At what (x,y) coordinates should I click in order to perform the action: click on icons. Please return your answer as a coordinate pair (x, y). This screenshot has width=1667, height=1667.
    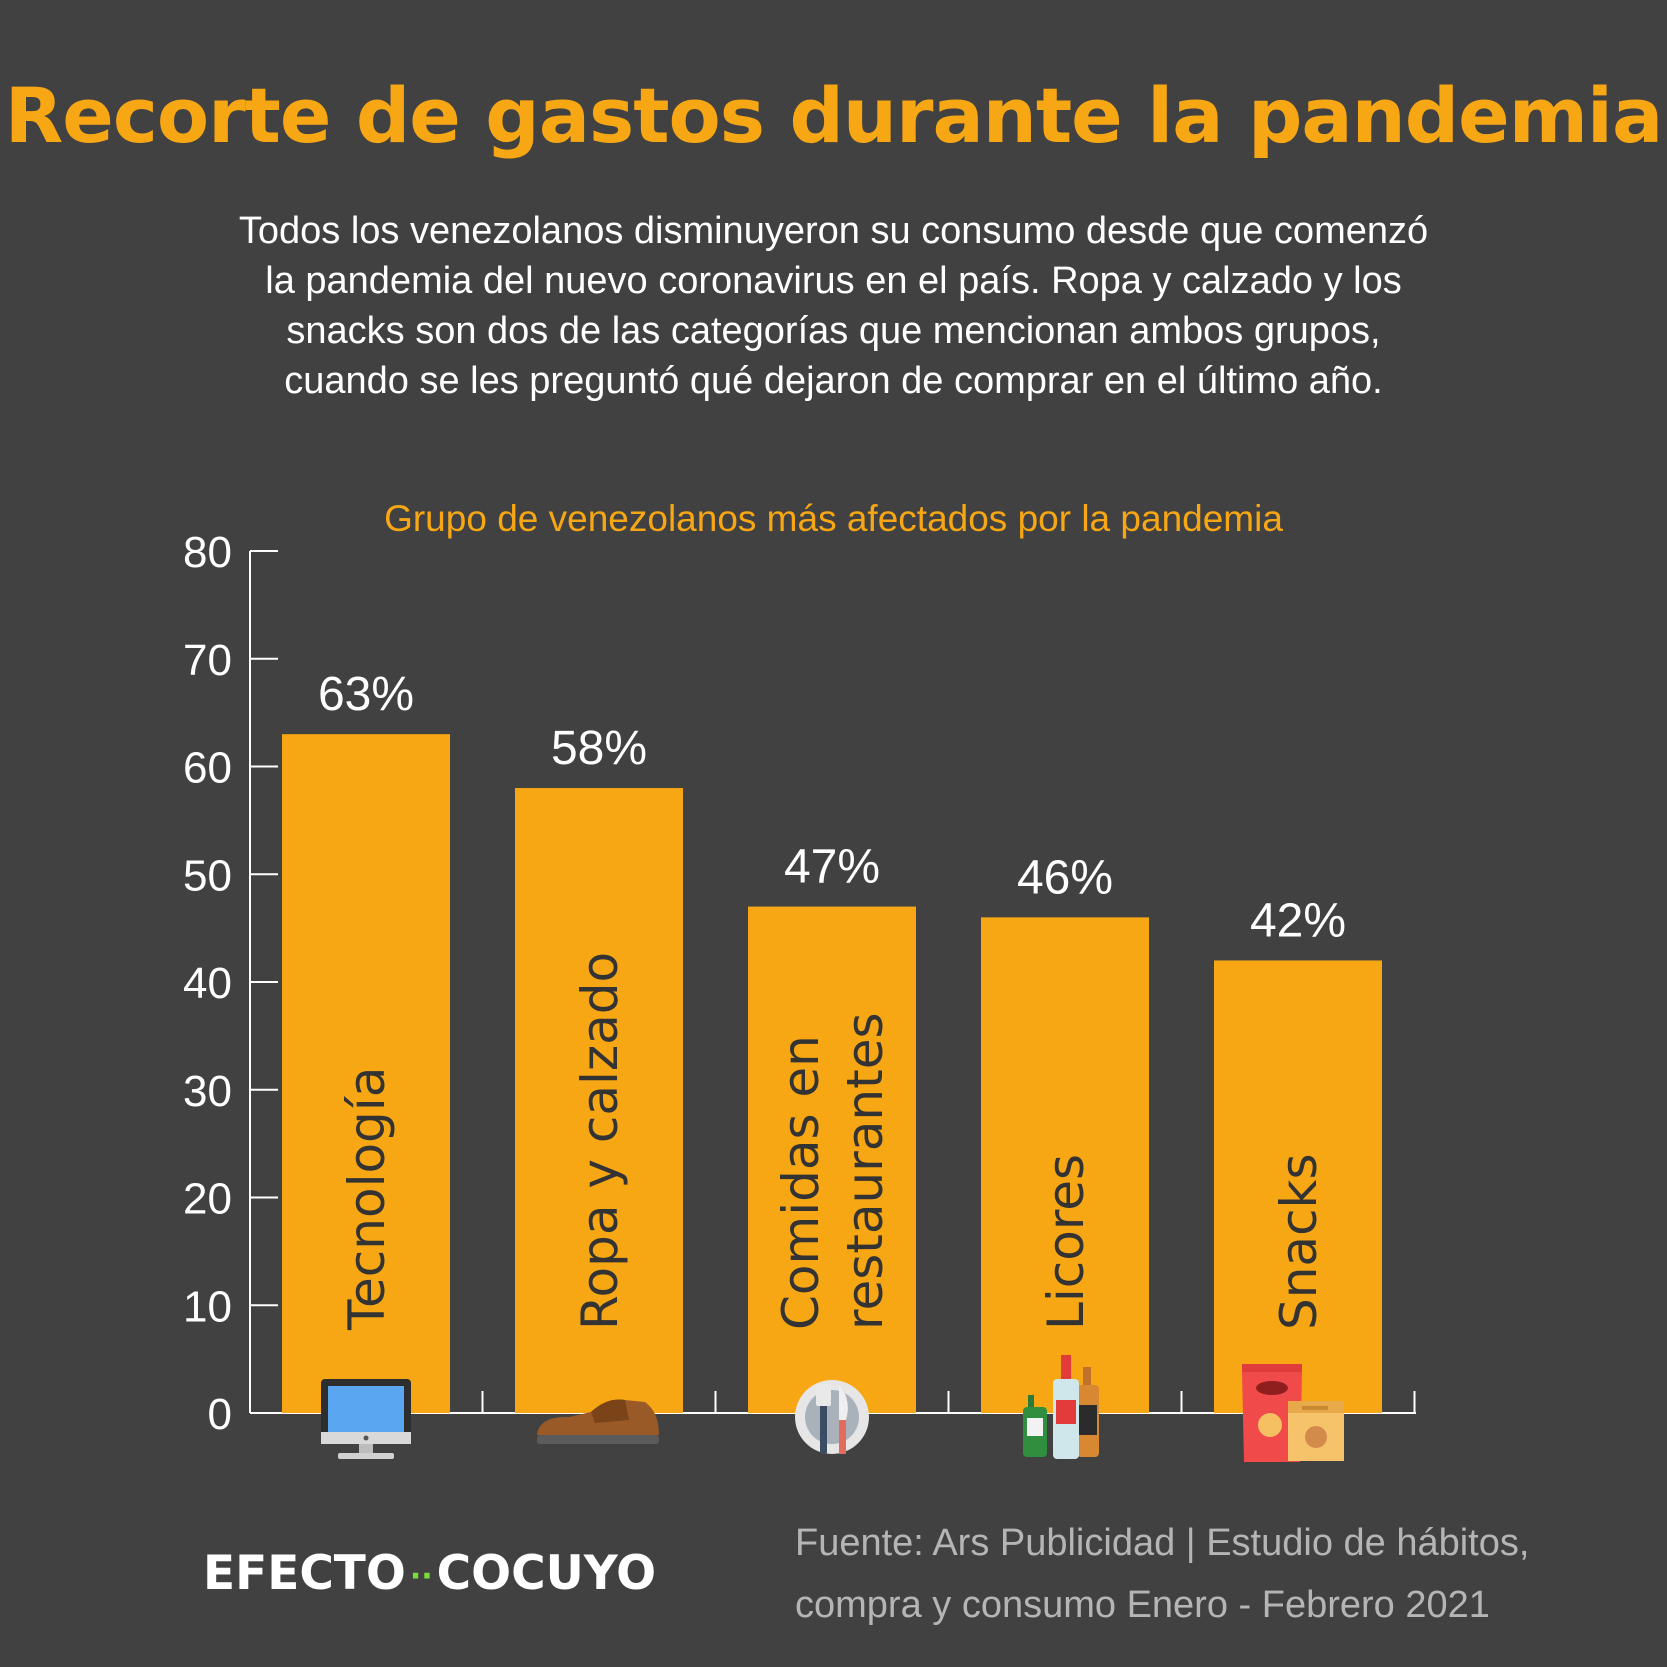
    Looking at the image, I should click on (832, 1408).